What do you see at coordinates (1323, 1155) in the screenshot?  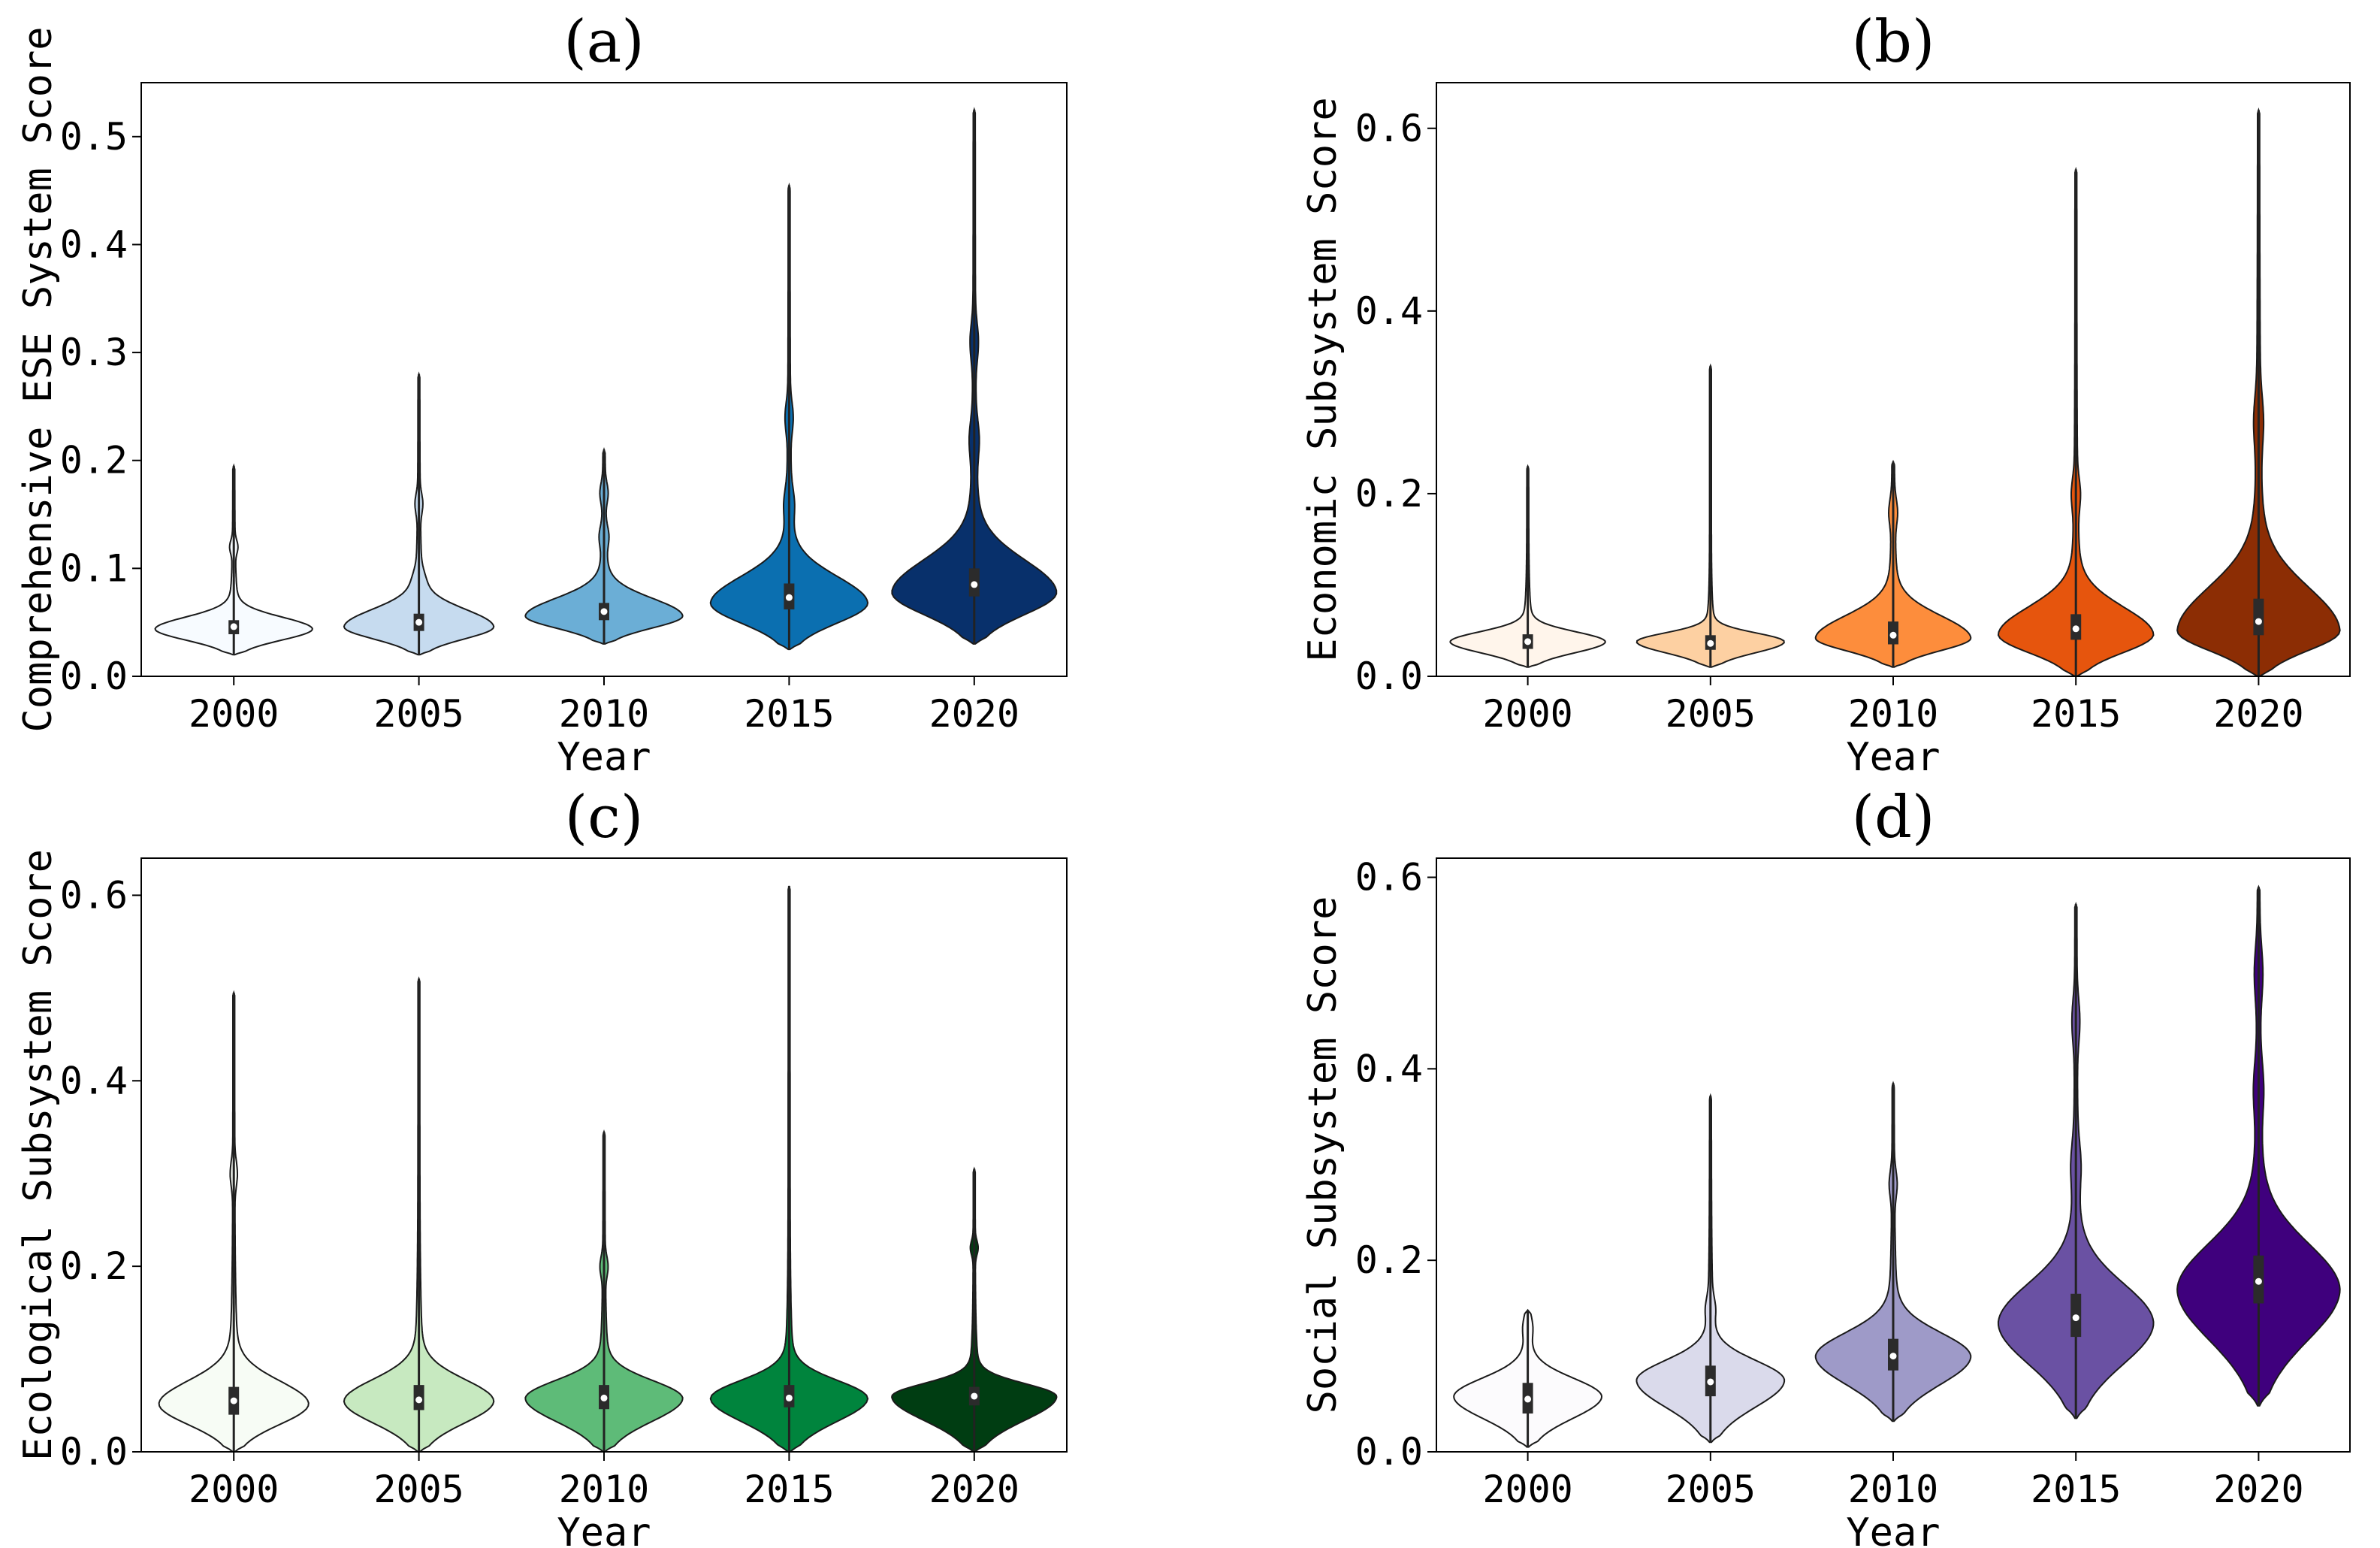 I see `y-axis-label: Social Subsystem Score` at bounding box center [1323, 1155].